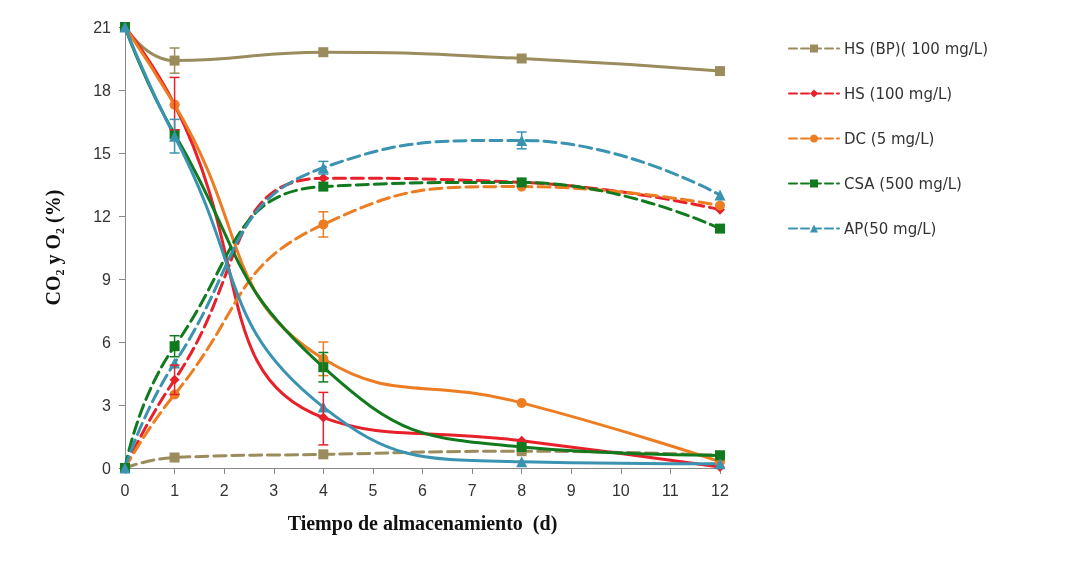 The width and height of the screenshot is (1078, 562). Describe the element at coordinates (102, 216) in the screenshot. I see `y-tick-label: 12` at that location.